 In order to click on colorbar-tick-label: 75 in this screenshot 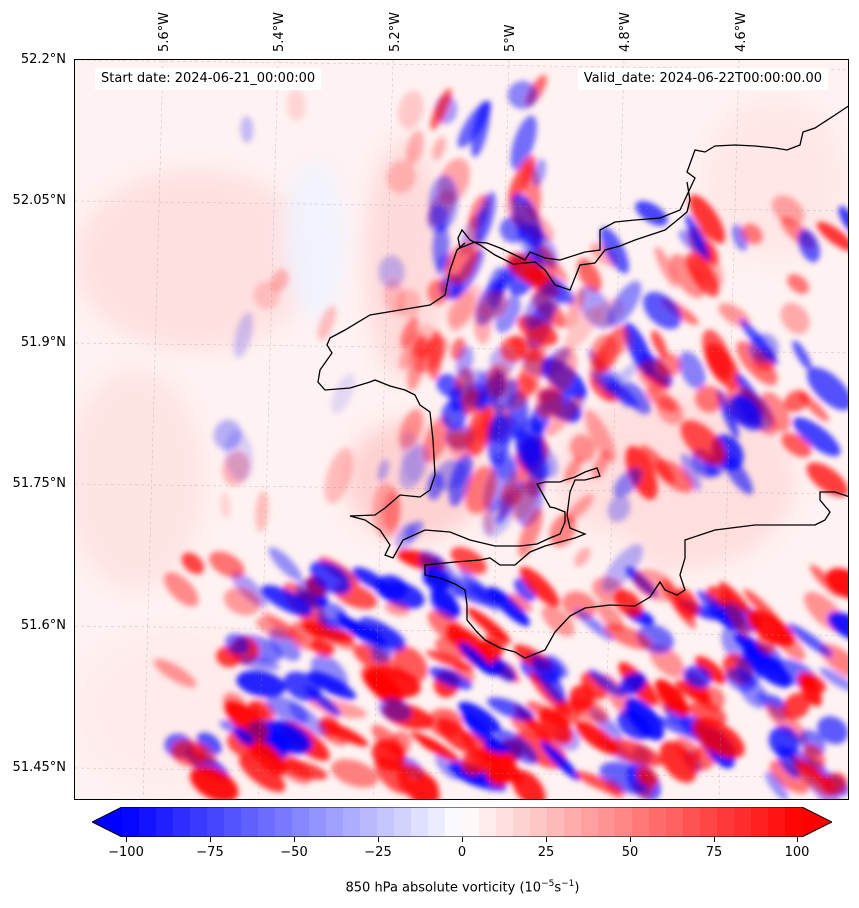, I will do `click(714, 852)`.